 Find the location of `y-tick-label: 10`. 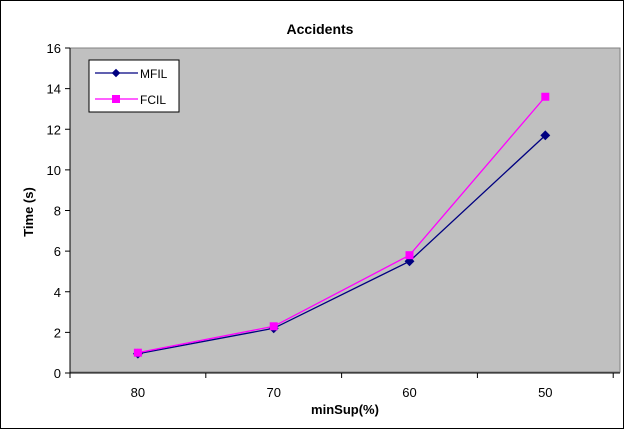

y-tick-label: 10 is located at coordinates (54, 170).